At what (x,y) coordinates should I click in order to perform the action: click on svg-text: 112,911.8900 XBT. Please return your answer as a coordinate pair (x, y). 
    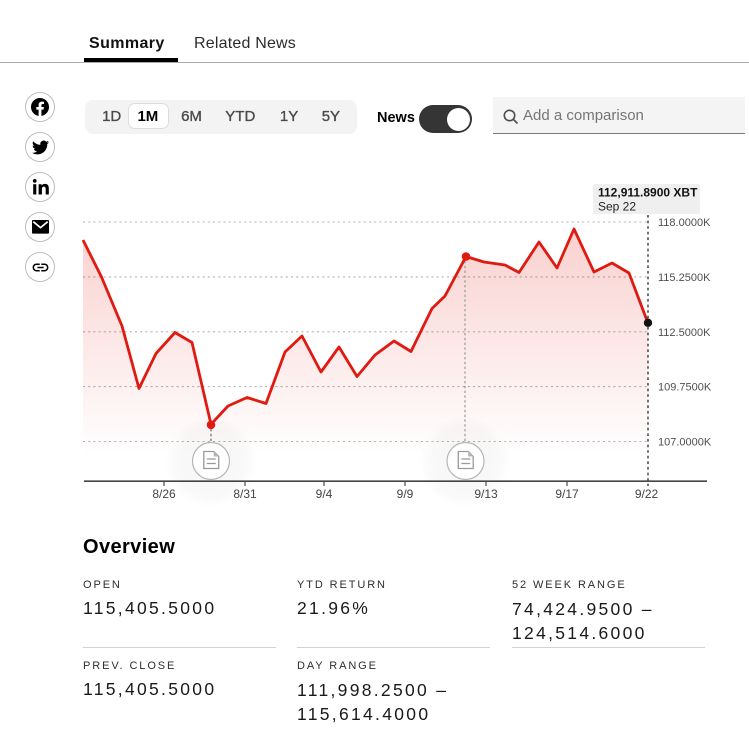
    Looking at the image, I should click on (648, 193).